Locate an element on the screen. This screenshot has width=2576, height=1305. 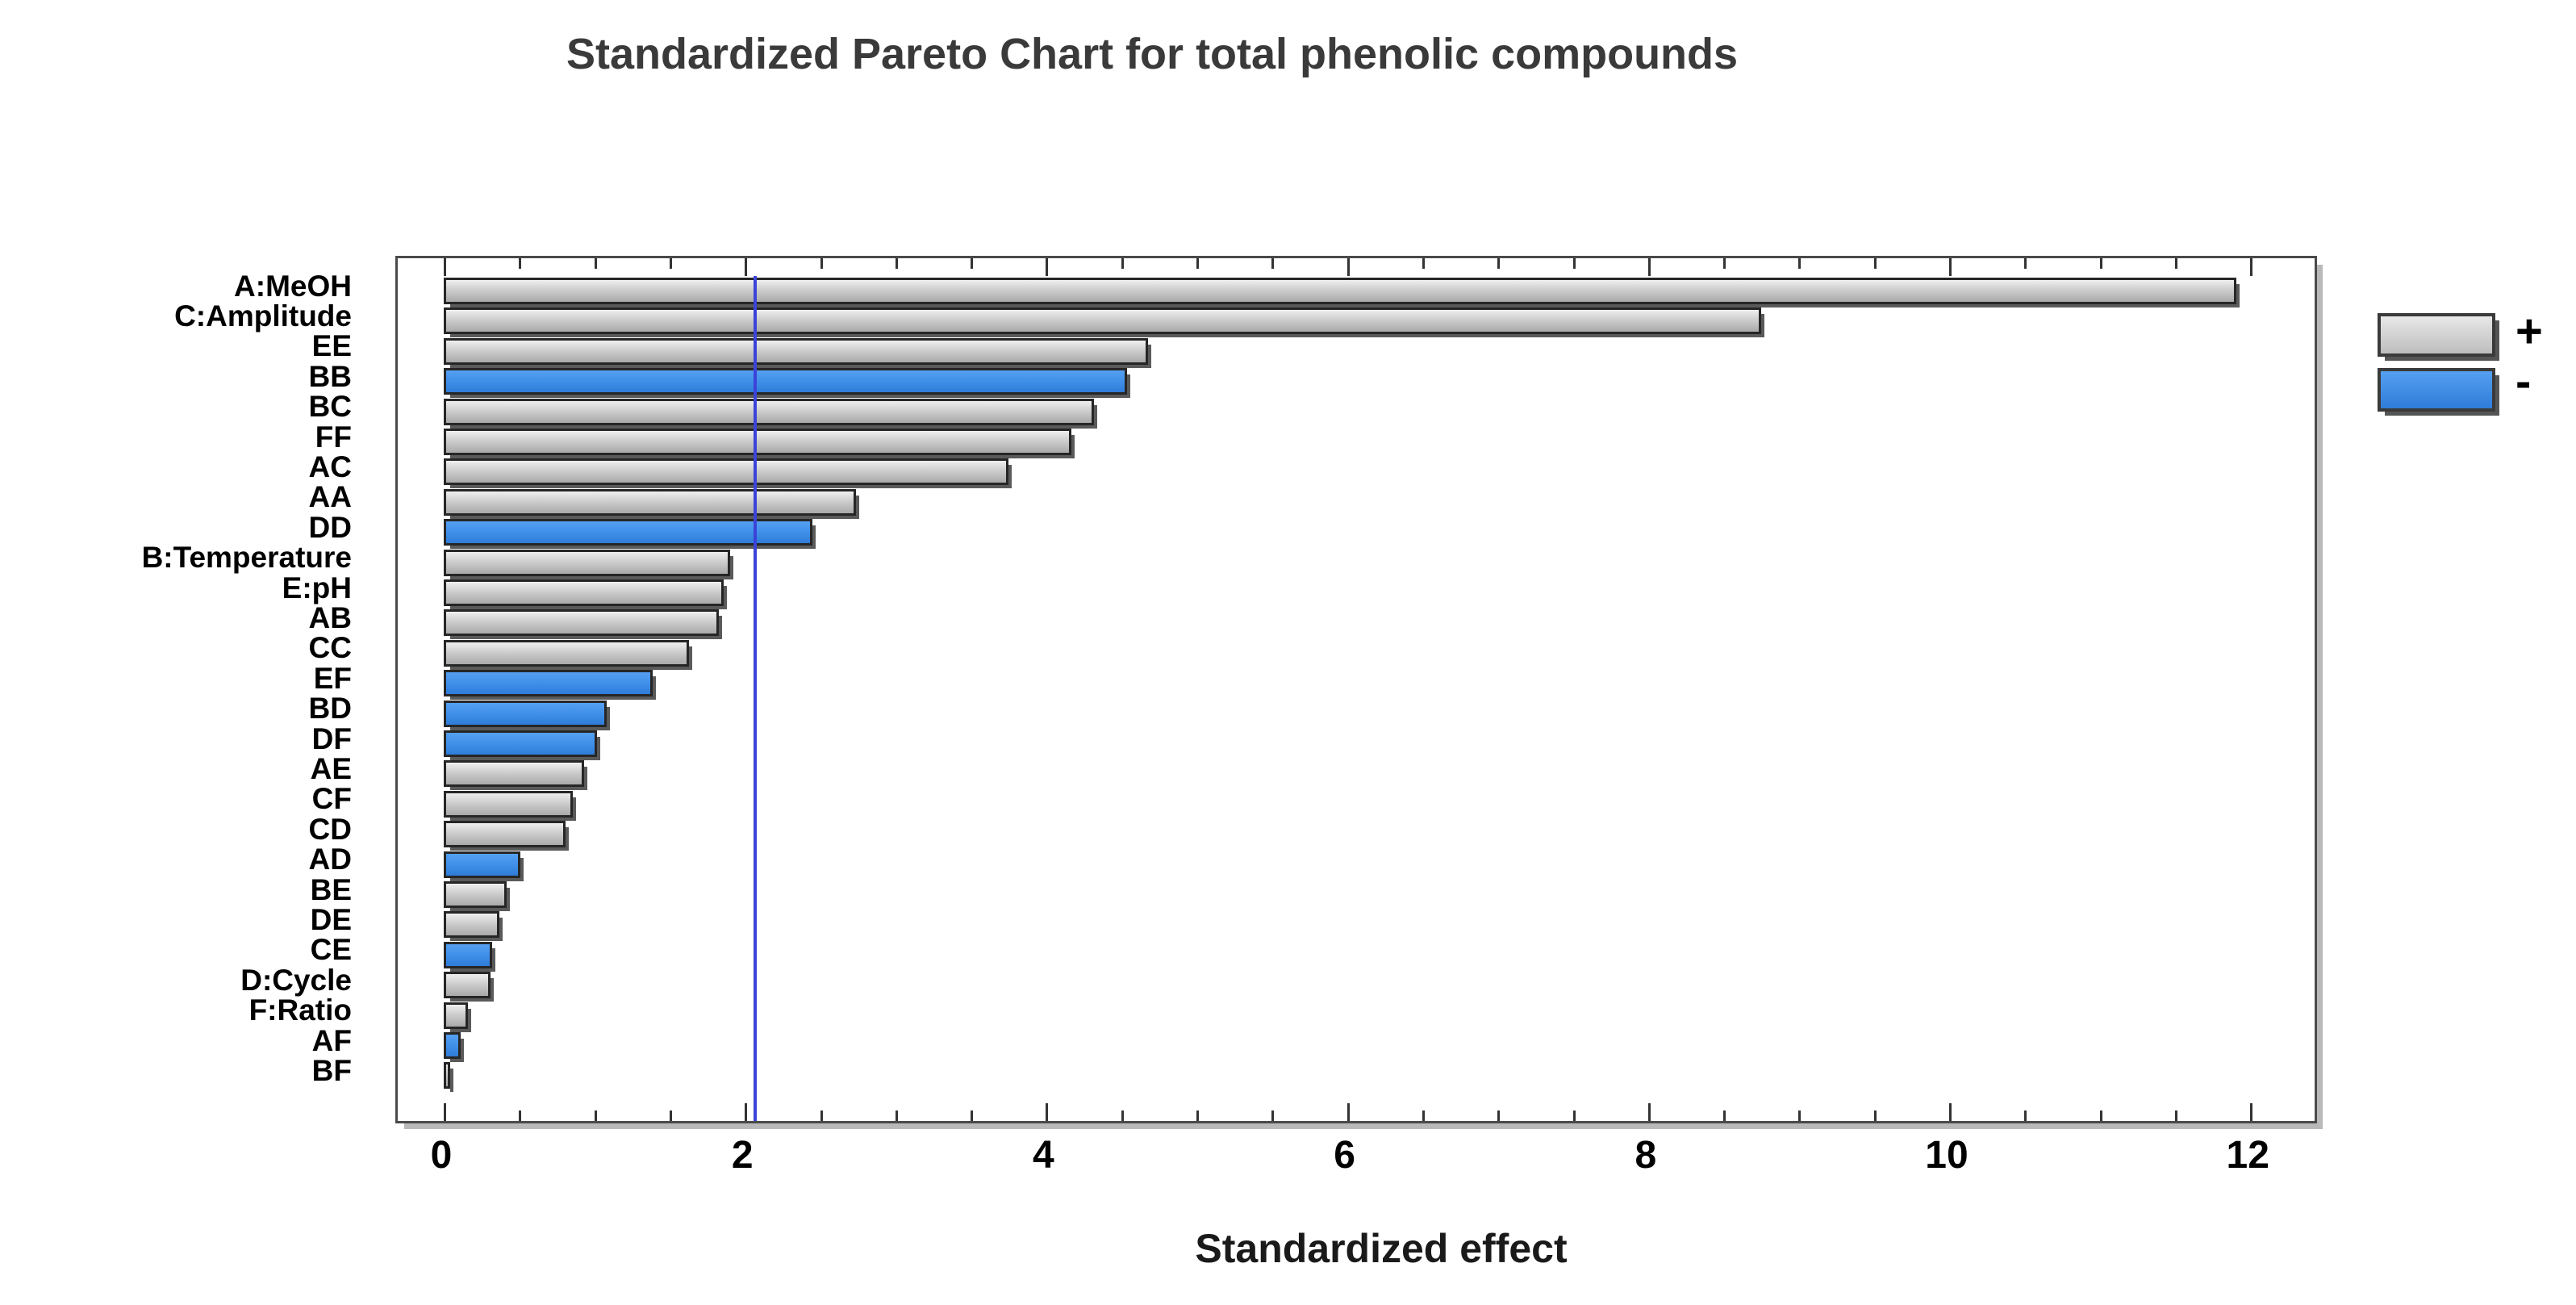
x-tick-label-8: 8 is located at coordinates (1646, 1155).